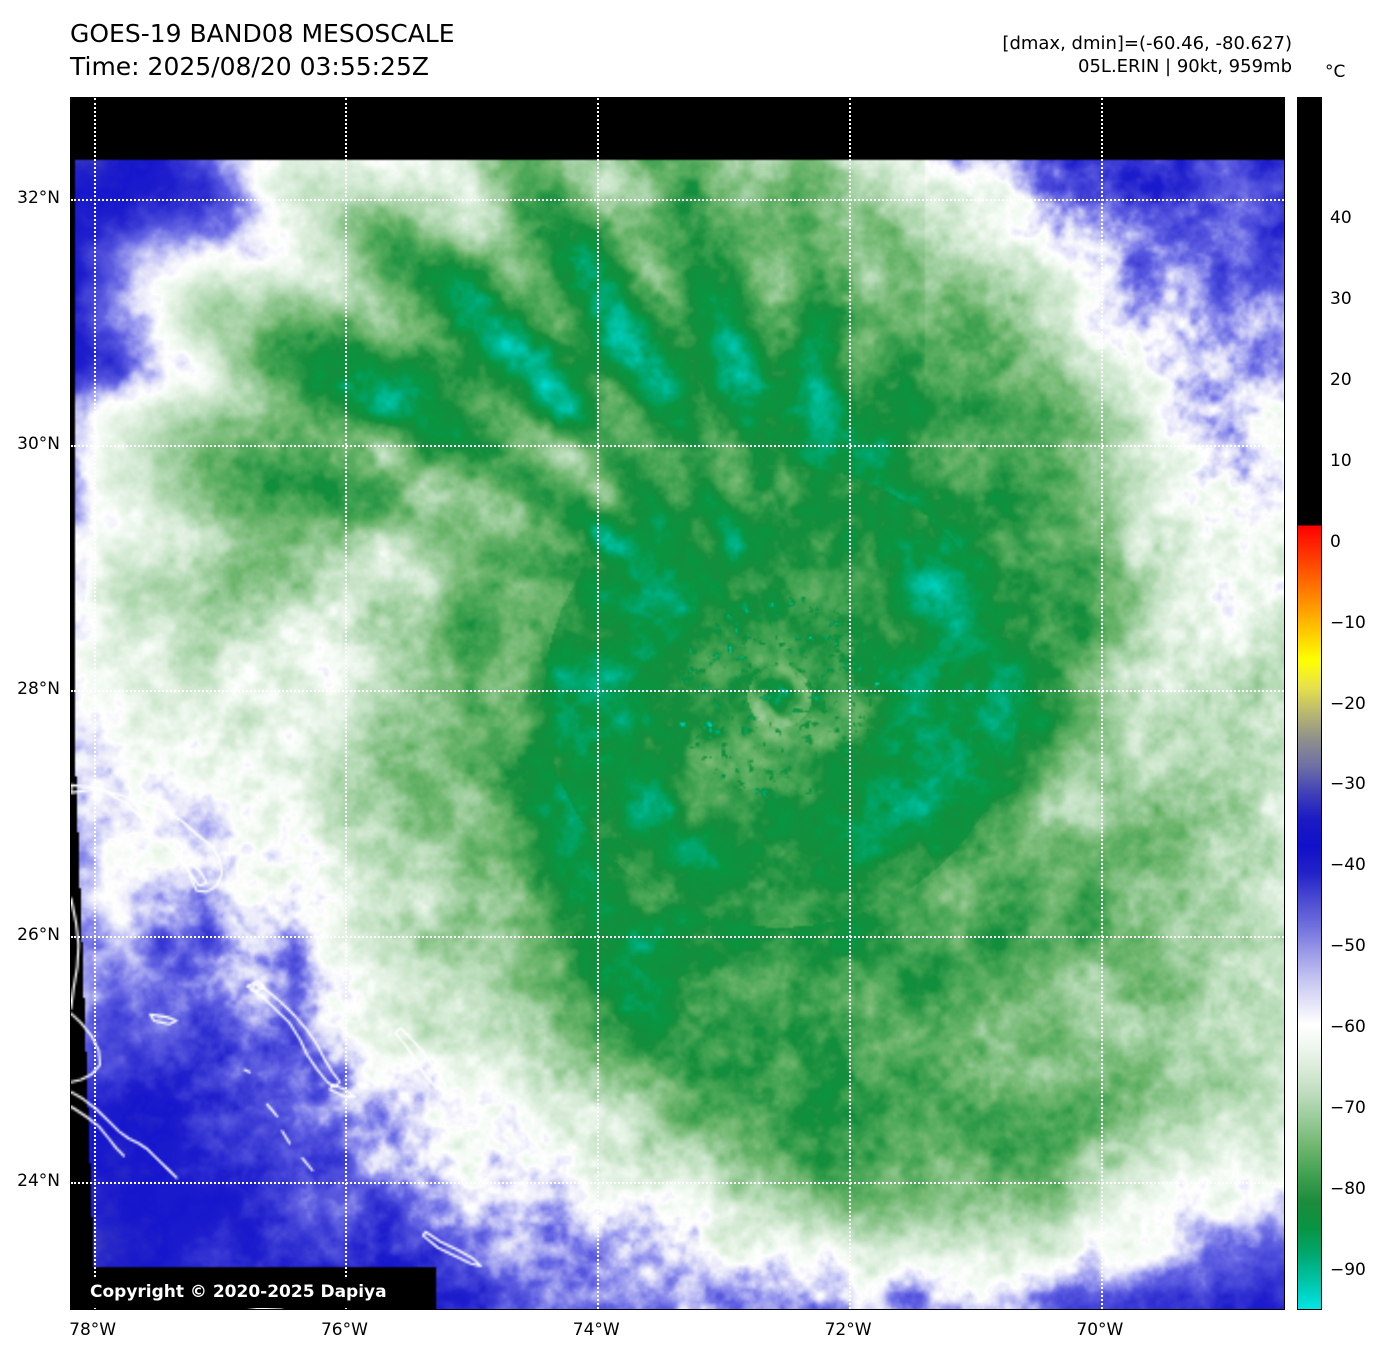 The image size is (1390, 1359). What do you see at coordinates (1348, 946) in the screenshot?
I see `colorbar-tick-label: −50` at bounding box center [1348, 946].